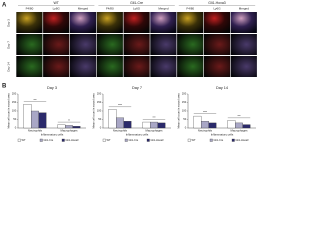  I want to click on panel-label: A, so click(4, 6).